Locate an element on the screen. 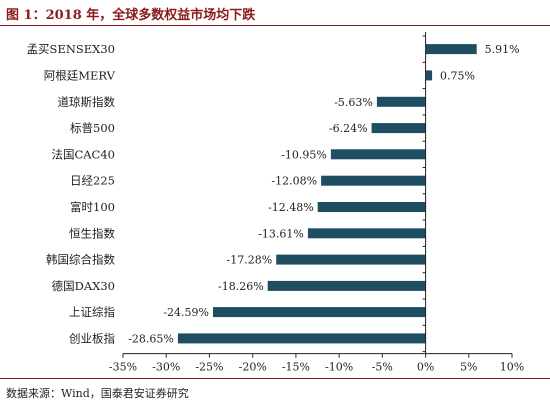  figure-title: 图 1：2018 年，全球多数权益市场均下跌 is located at coordinates (131, 15).